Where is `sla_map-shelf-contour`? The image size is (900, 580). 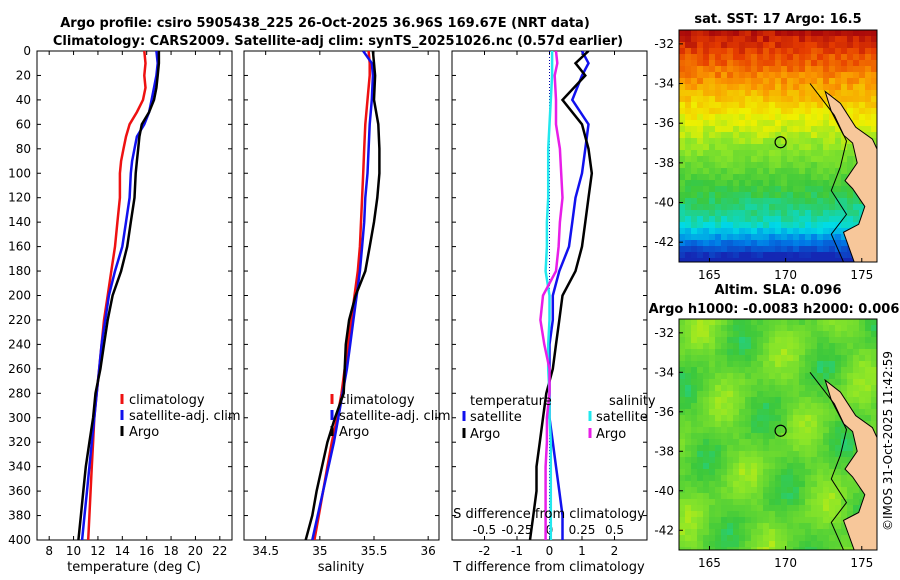
sla_map-shelf-contour is located at coordinates (828, 460).